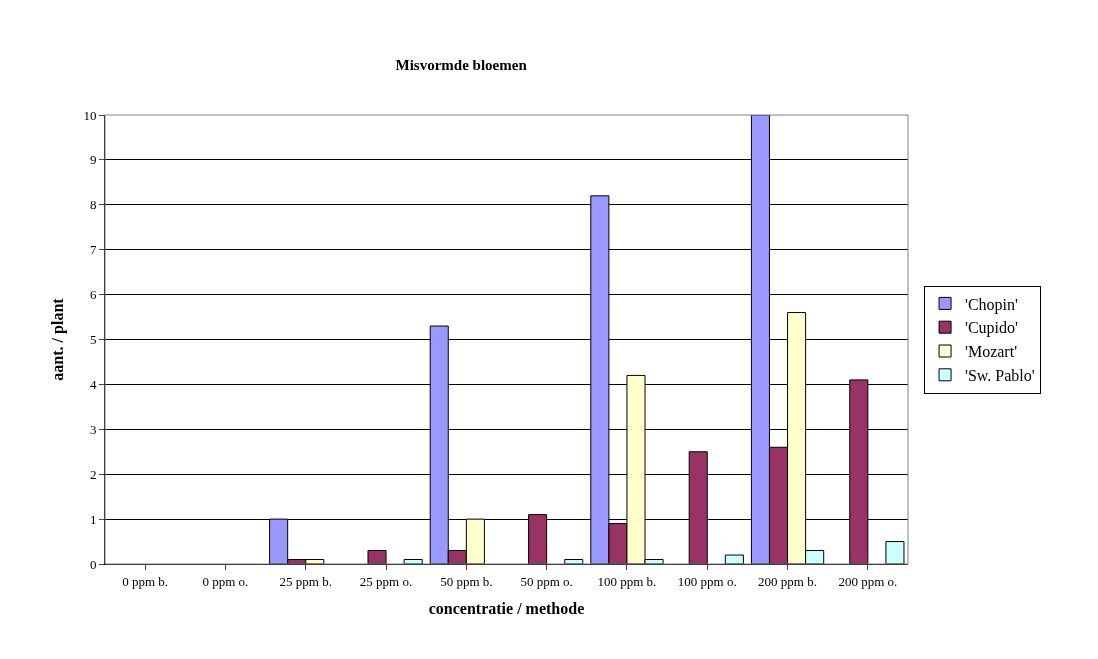 The image size is (1098, 659). I want to click on legend-label: 'Cupido', so click(992, 328).